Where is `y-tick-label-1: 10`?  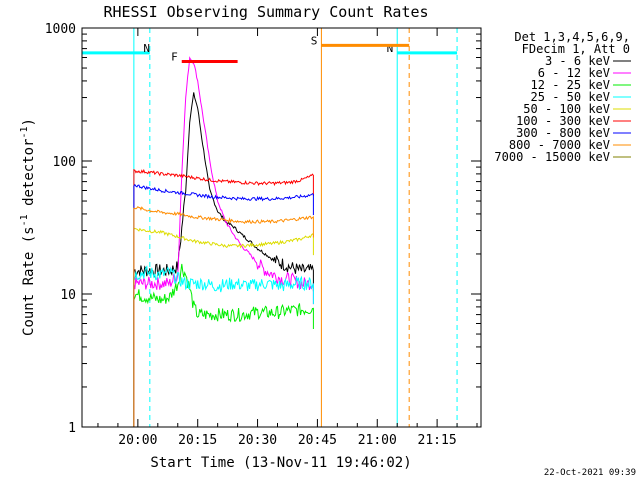
y-tick-label-1: 10 is located at coordinates (68, 295).